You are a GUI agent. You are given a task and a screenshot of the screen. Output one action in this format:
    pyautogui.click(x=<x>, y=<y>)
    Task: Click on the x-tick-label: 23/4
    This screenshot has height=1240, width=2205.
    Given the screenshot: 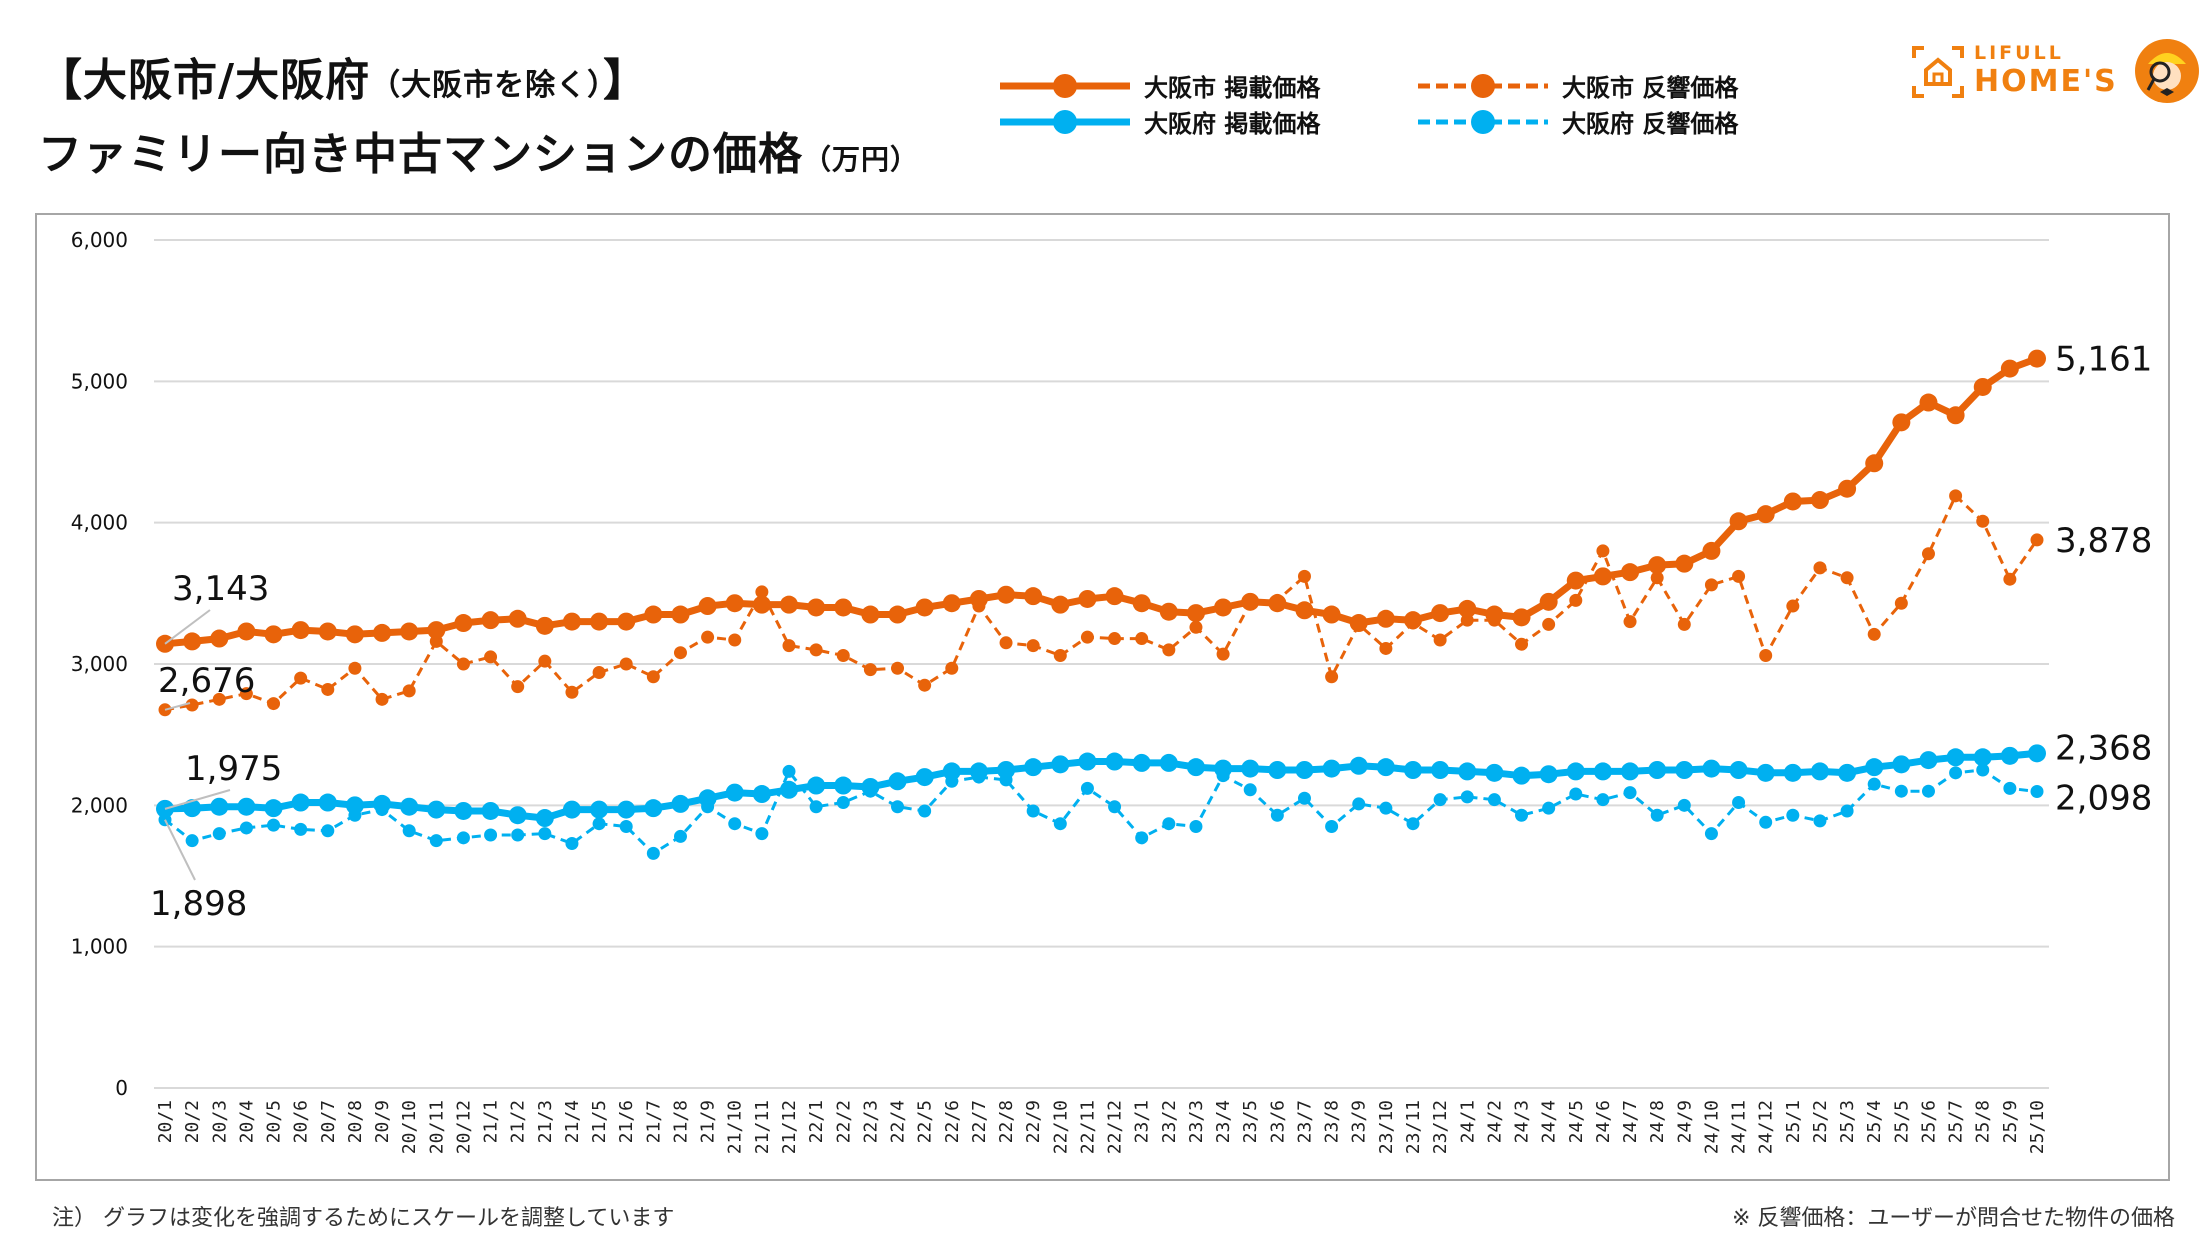 What is the action you would take?
    pyautogui.click(x=1223, y=1121)
    